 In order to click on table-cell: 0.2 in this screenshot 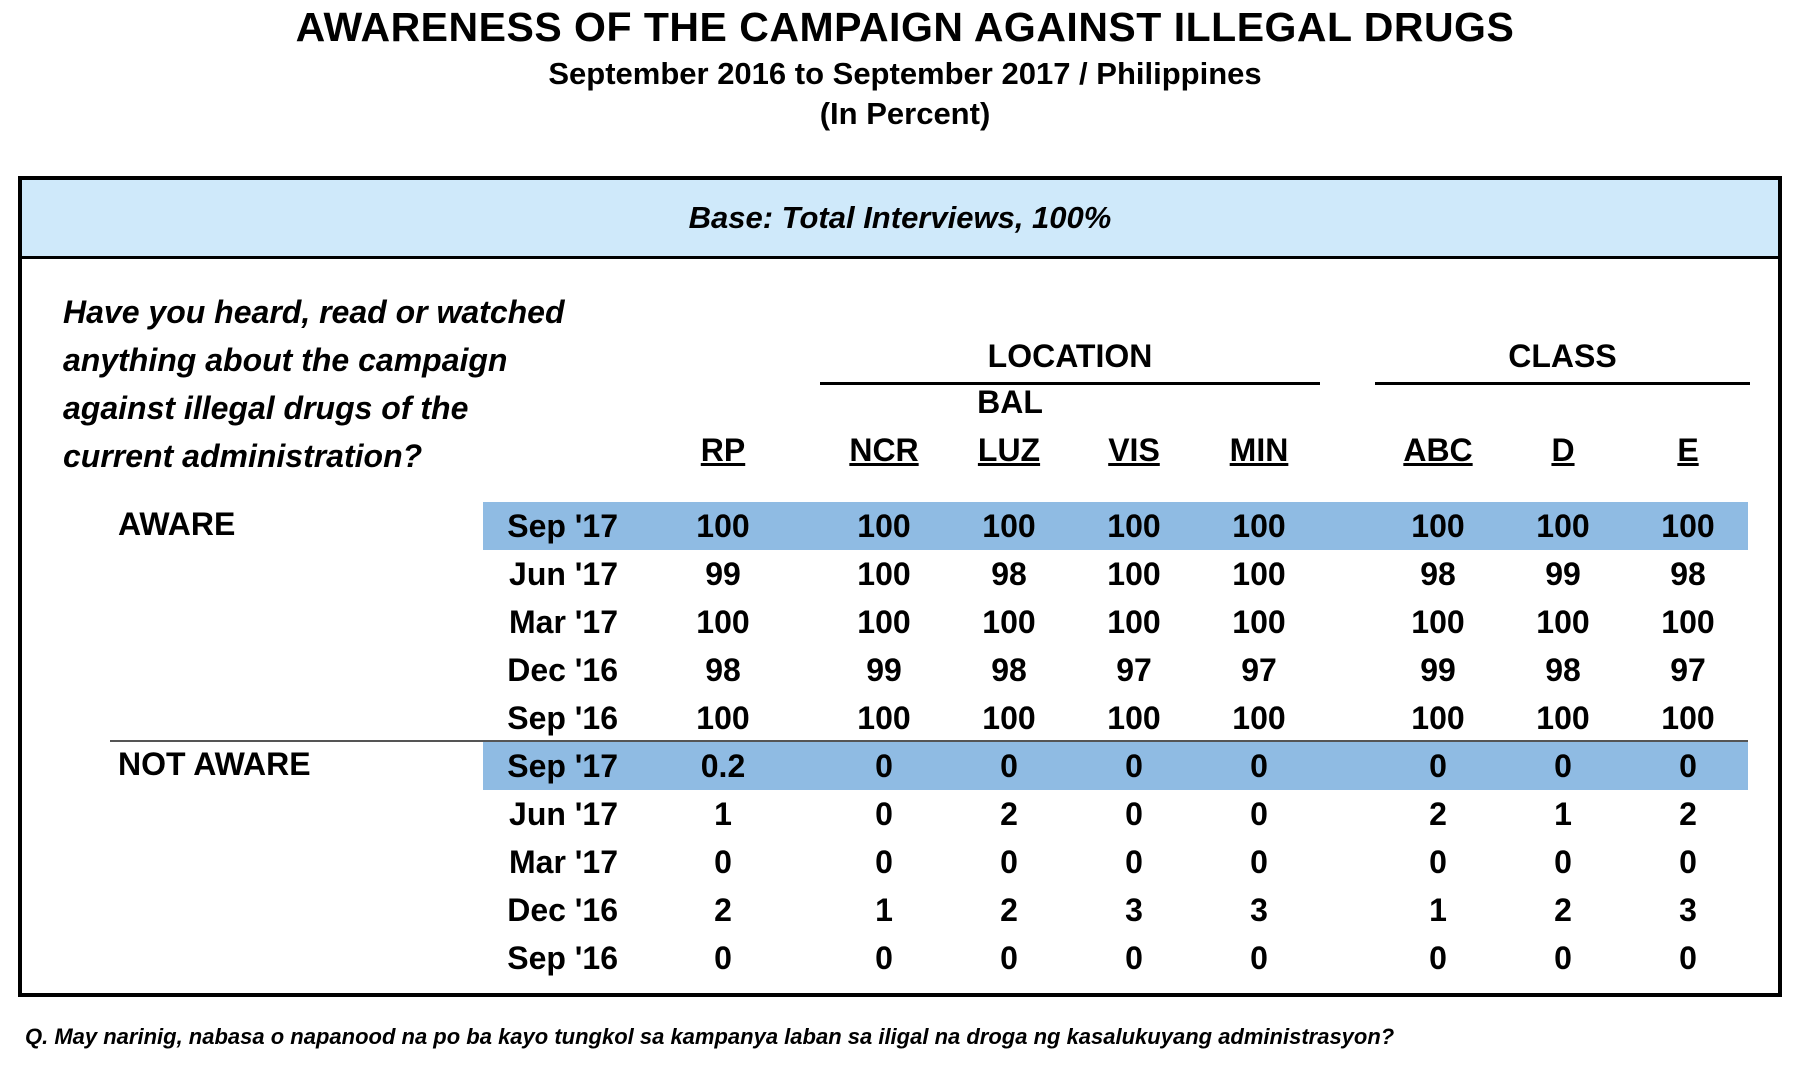, I will do `click(723, 766)`.